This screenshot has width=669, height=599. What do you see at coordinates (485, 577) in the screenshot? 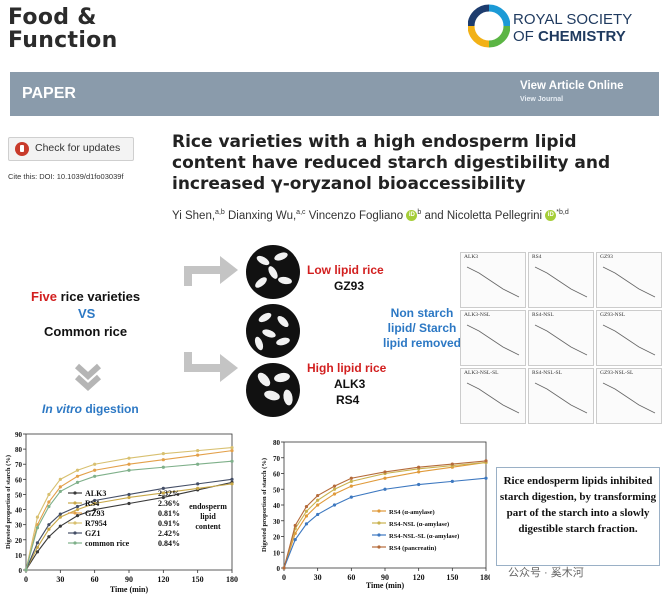
I see `x-tick-label: 180` at bounding box center [485, 577].